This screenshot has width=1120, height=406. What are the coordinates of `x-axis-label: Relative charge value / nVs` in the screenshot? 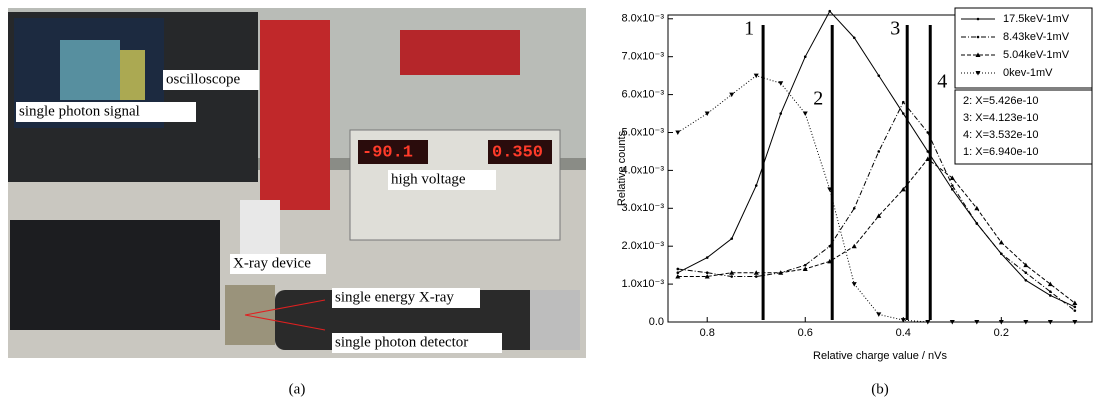 It's located at (880, 356).